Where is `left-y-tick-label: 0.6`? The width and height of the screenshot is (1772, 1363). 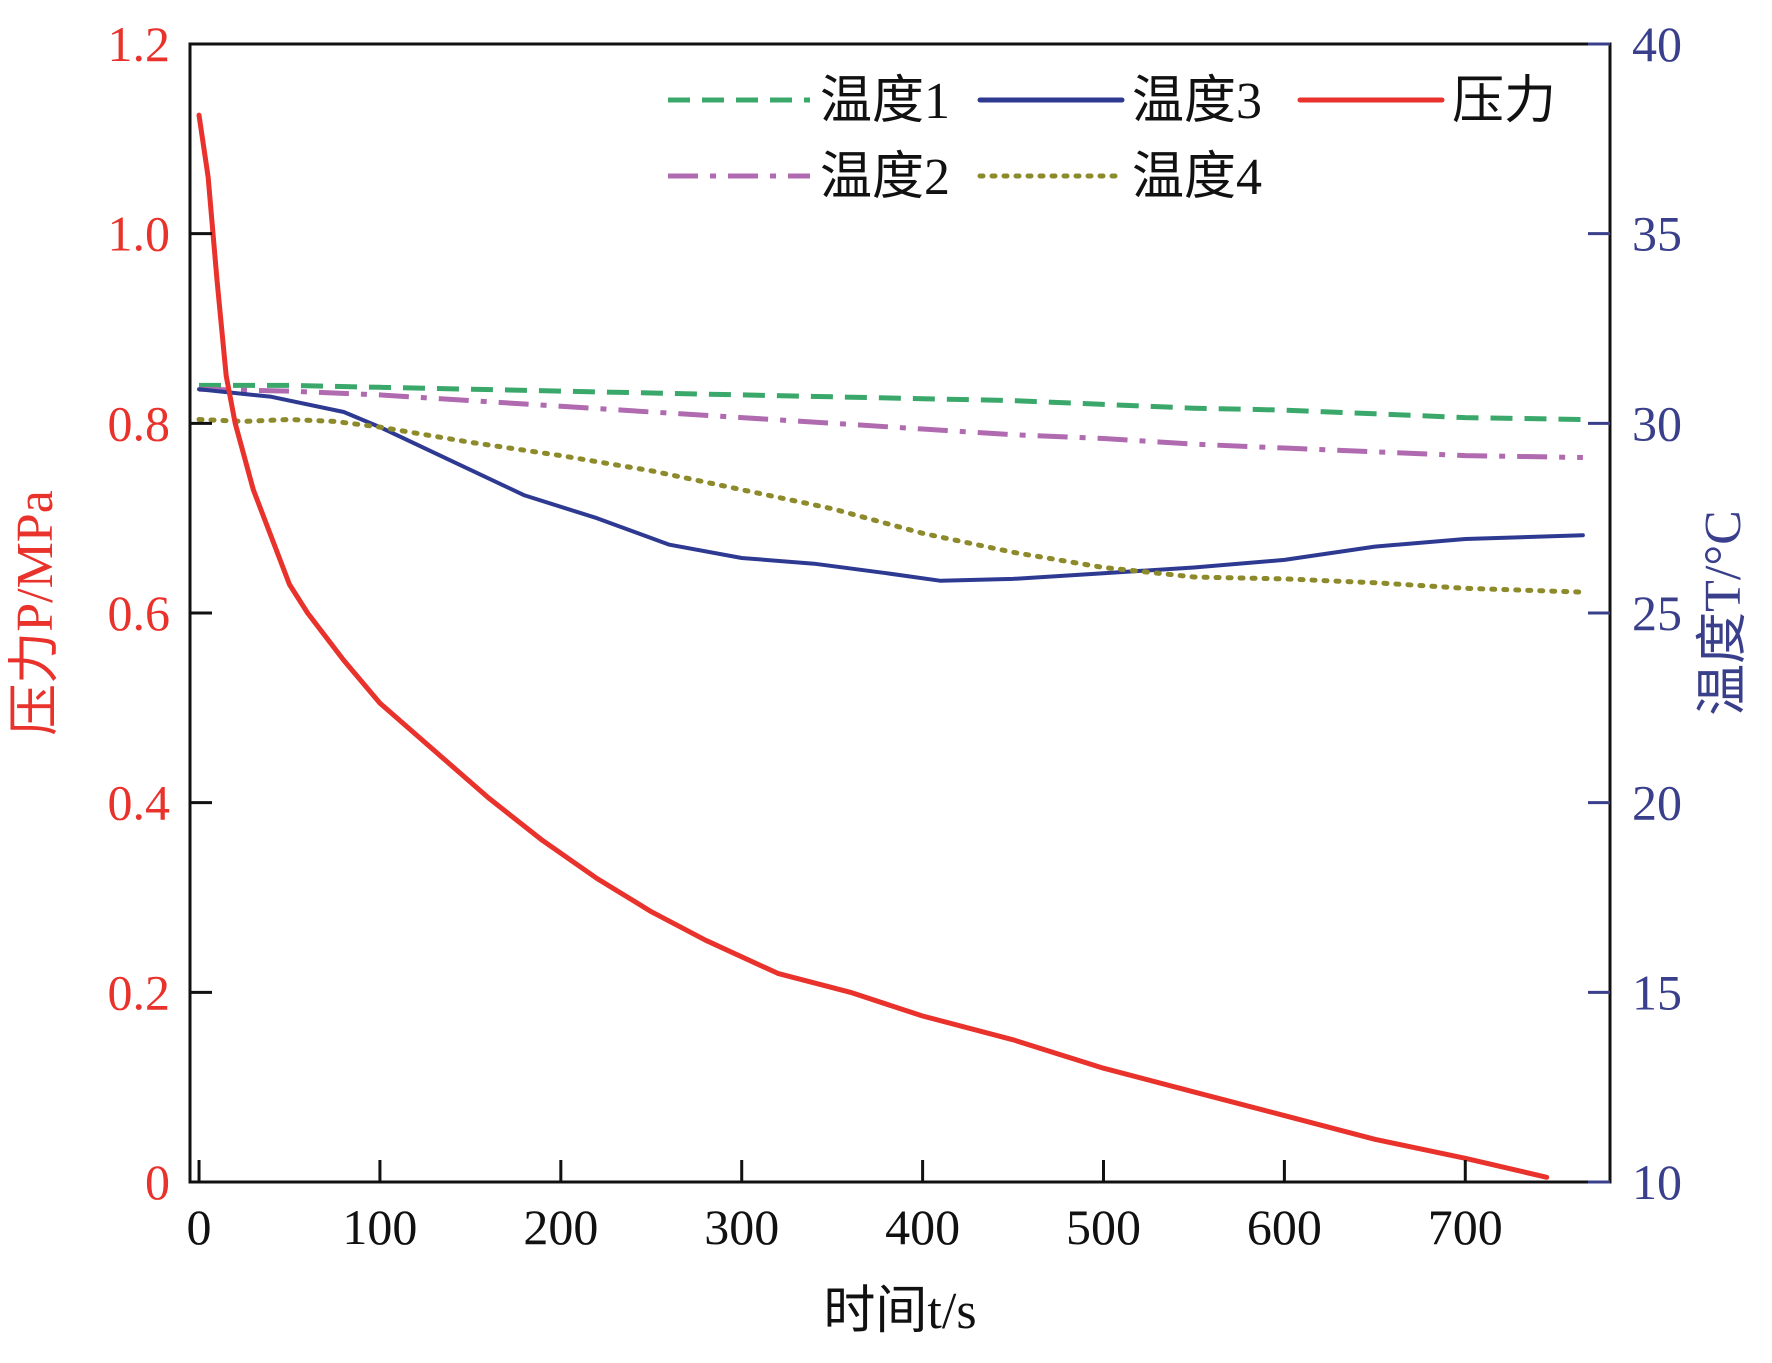 left-y-tick-label: 0.6 is located at coordinates (139, 613).